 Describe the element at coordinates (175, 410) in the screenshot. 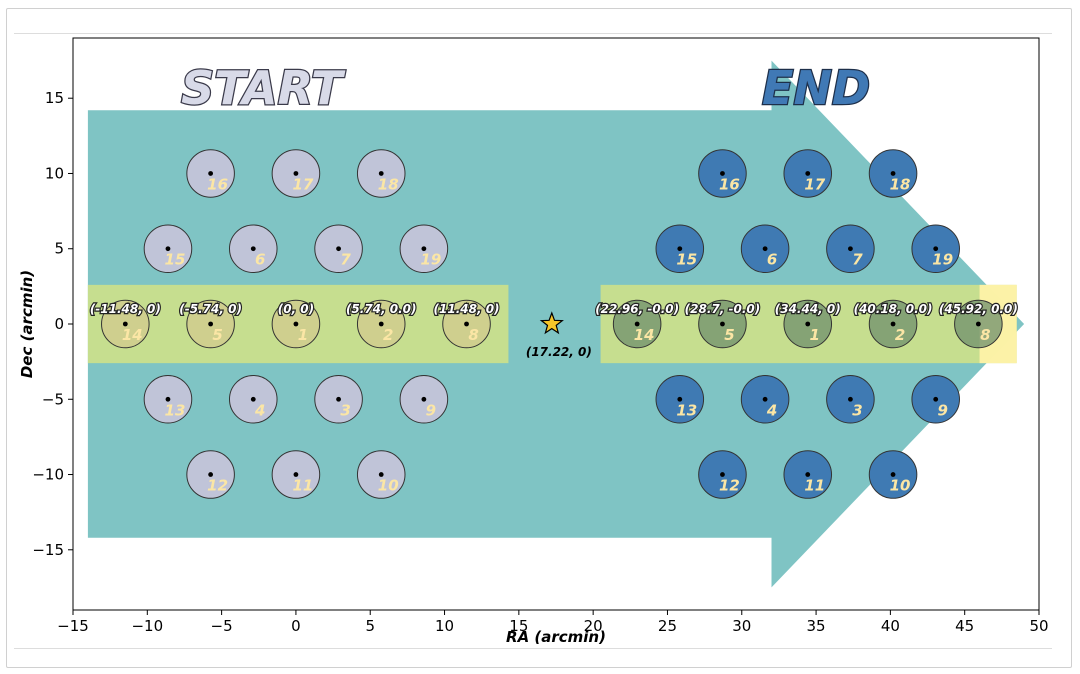

I see `start-number-13: 13` at that location.